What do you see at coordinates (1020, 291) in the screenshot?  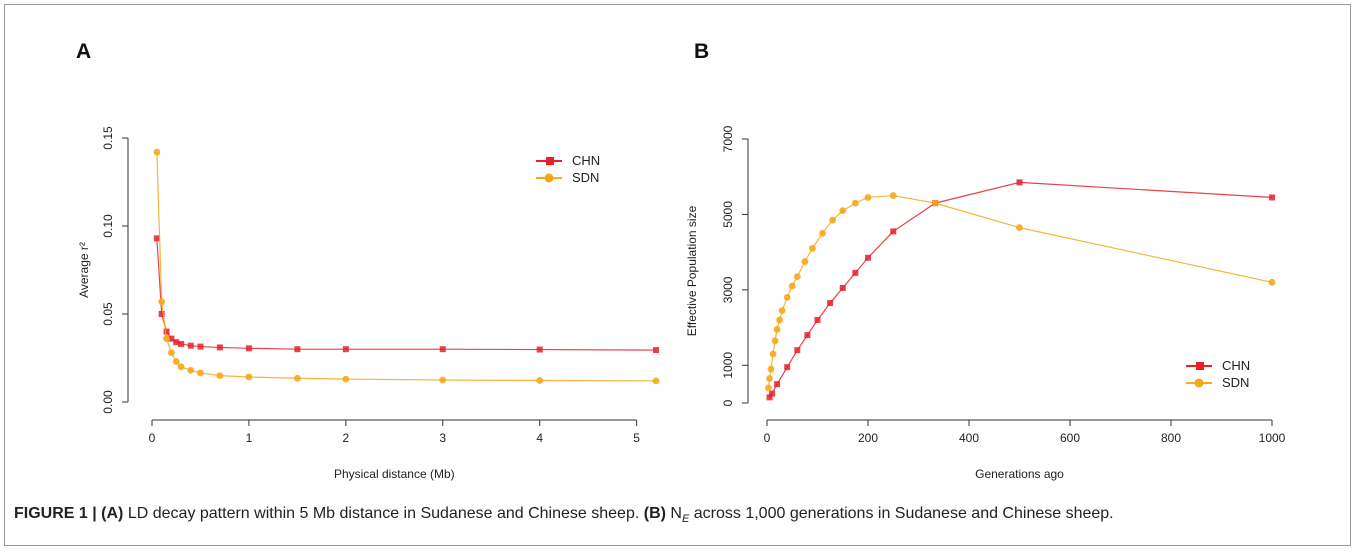 I see `series-line-sdn` at bounding box center [1020, 291].